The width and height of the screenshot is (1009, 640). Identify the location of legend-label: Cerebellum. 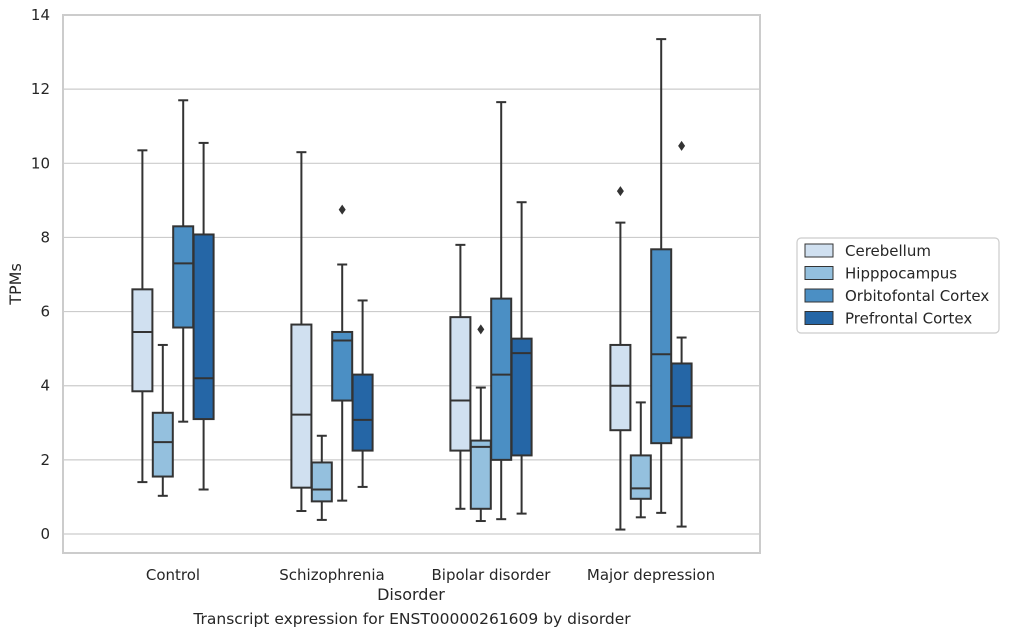
(888, 251).